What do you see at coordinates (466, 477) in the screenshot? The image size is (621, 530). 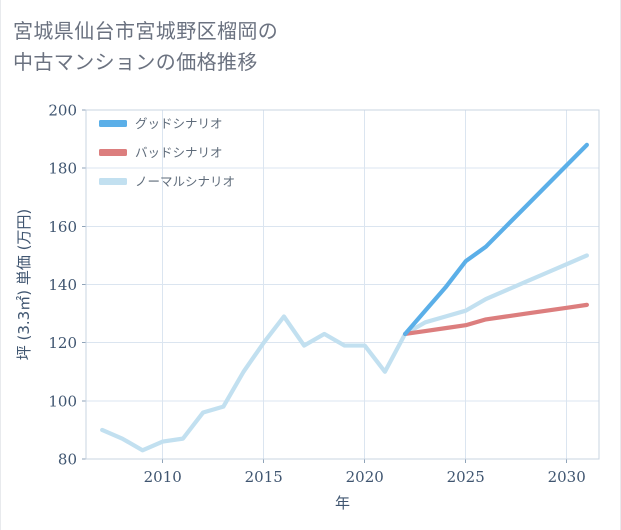 I see `x-tick-label: 2025` at bounding box center [466, 477].